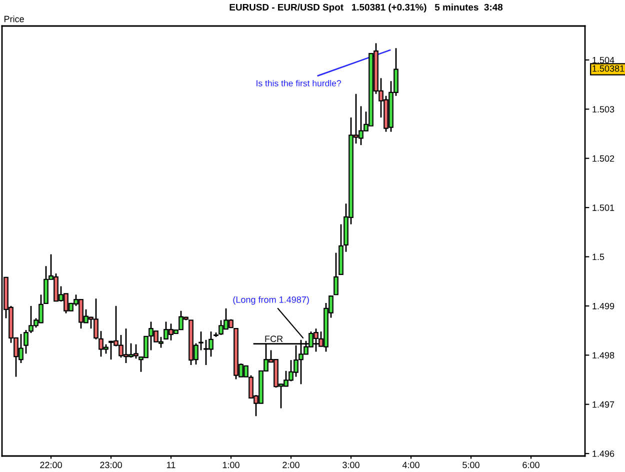 The width and height of the screenshot is (625, 472). Describe the element at coordinates (531, 465) in the screenshot. I see `x-tick-label: 6:00` at that location.